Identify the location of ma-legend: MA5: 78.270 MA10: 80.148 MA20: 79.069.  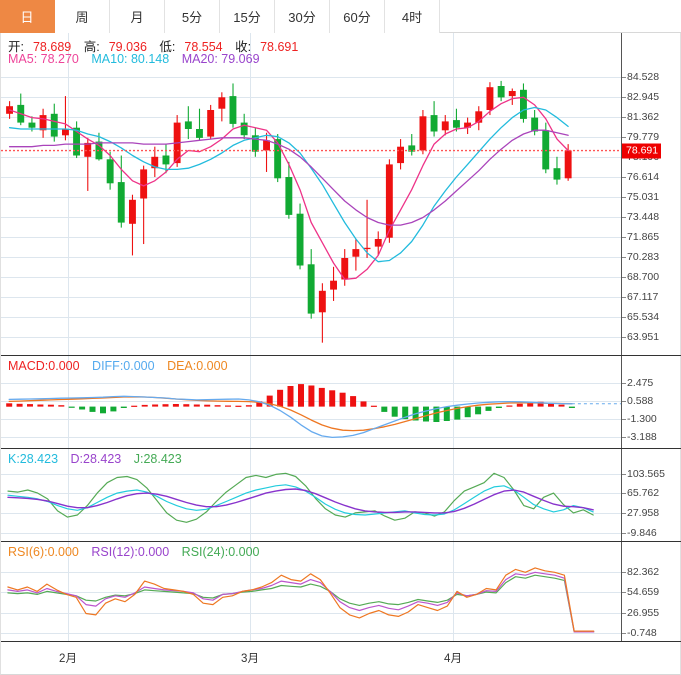
(138, 59).